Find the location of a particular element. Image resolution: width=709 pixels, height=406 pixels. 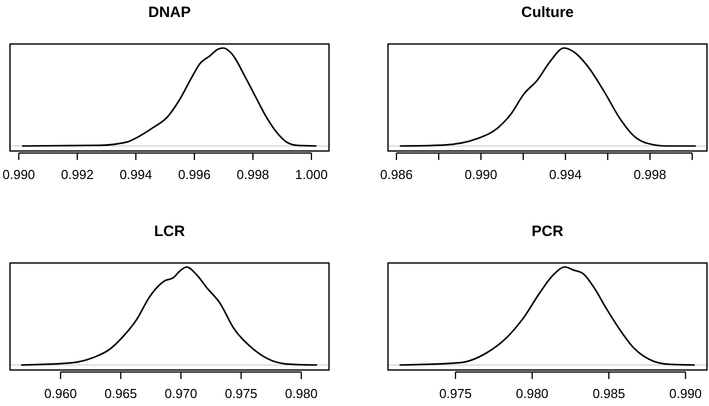

x-tick-label: 0.970 is located at coordinates (181, 393).